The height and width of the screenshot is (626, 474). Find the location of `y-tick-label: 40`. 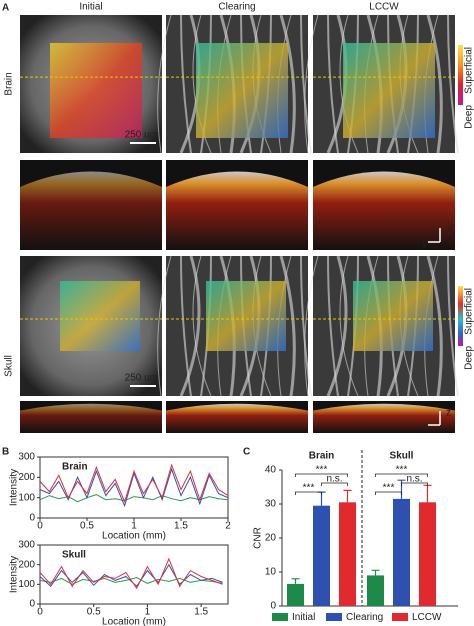

y-tick-label: 40 is located at coordinates (271, 470).